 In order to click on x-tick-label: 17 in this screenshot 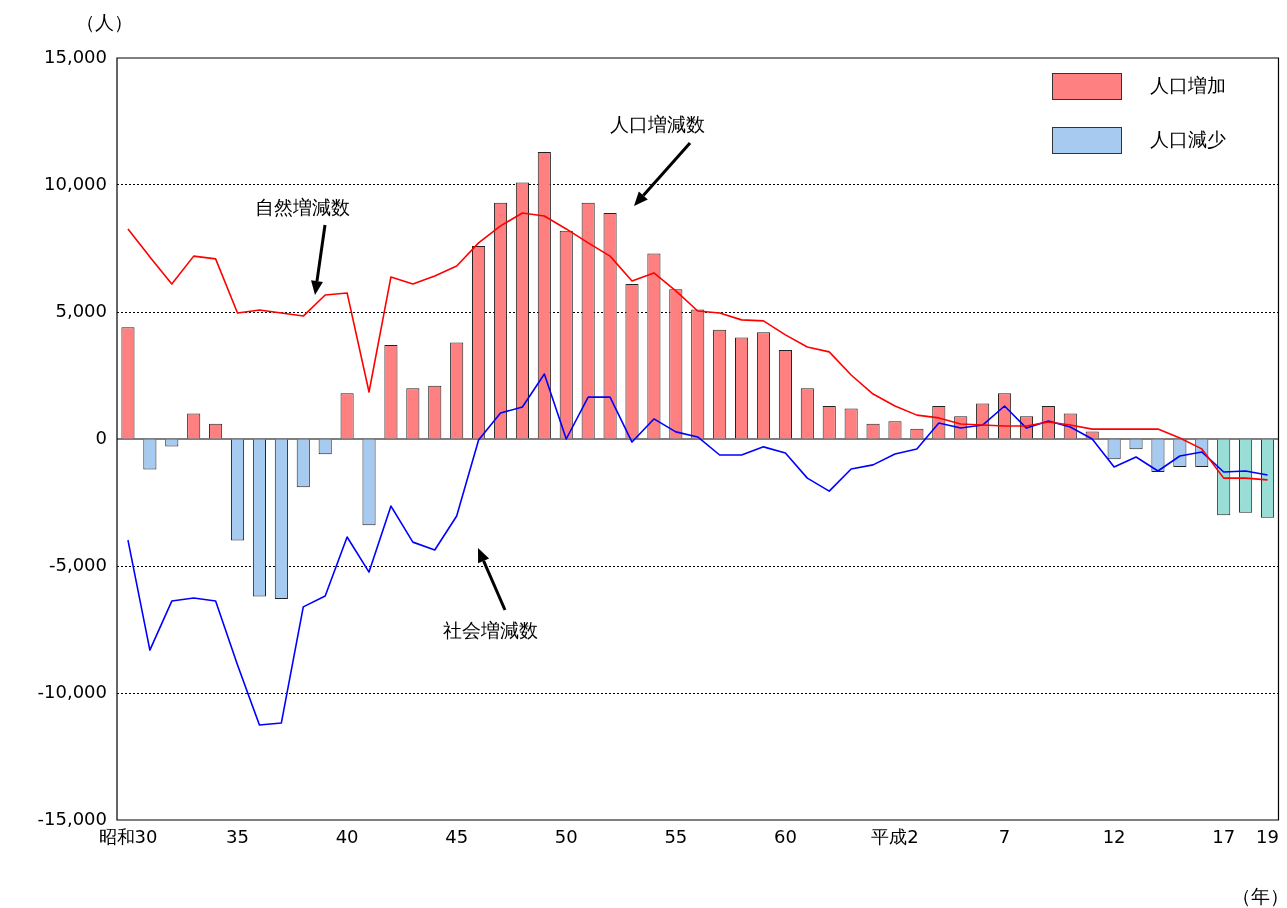, I will do `click(1224, 837)`.